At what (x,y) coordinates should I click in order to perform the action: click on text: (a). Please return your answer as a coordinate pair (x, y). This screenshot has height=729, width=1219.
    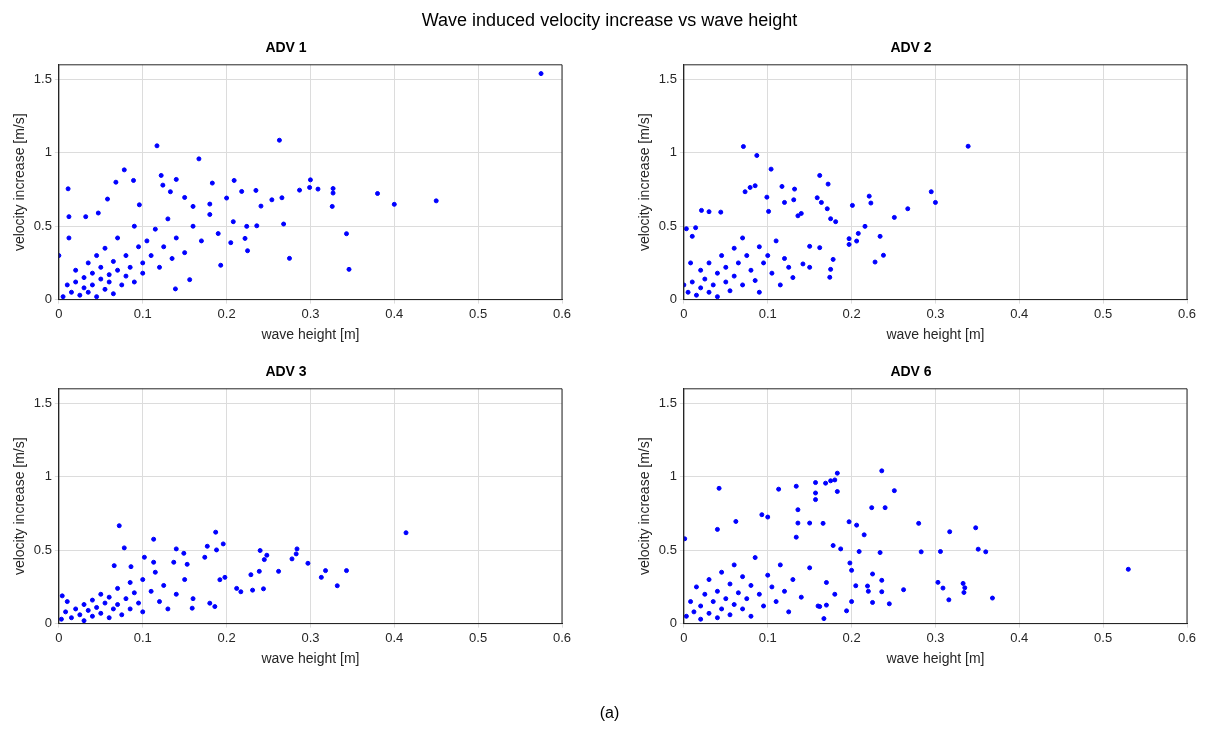
    Looking at the image, I should click on (609, 713).